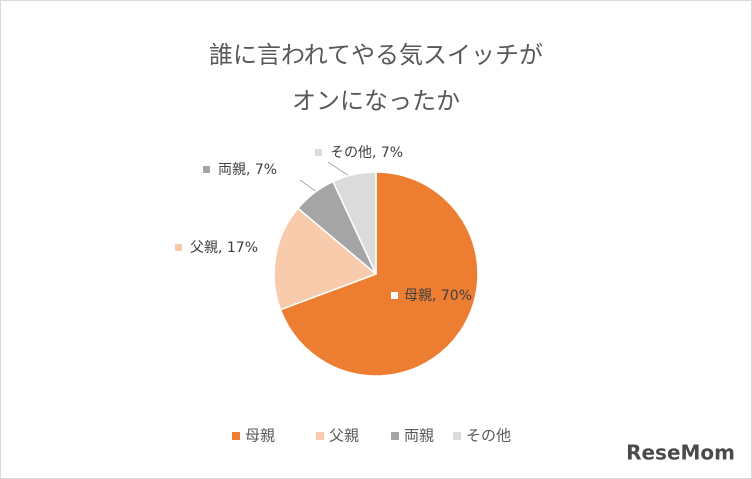 Image resolution: width=752 pixels, height=479 pixels. I want to click on data-label: 両親, 7%, so click(247, 170).